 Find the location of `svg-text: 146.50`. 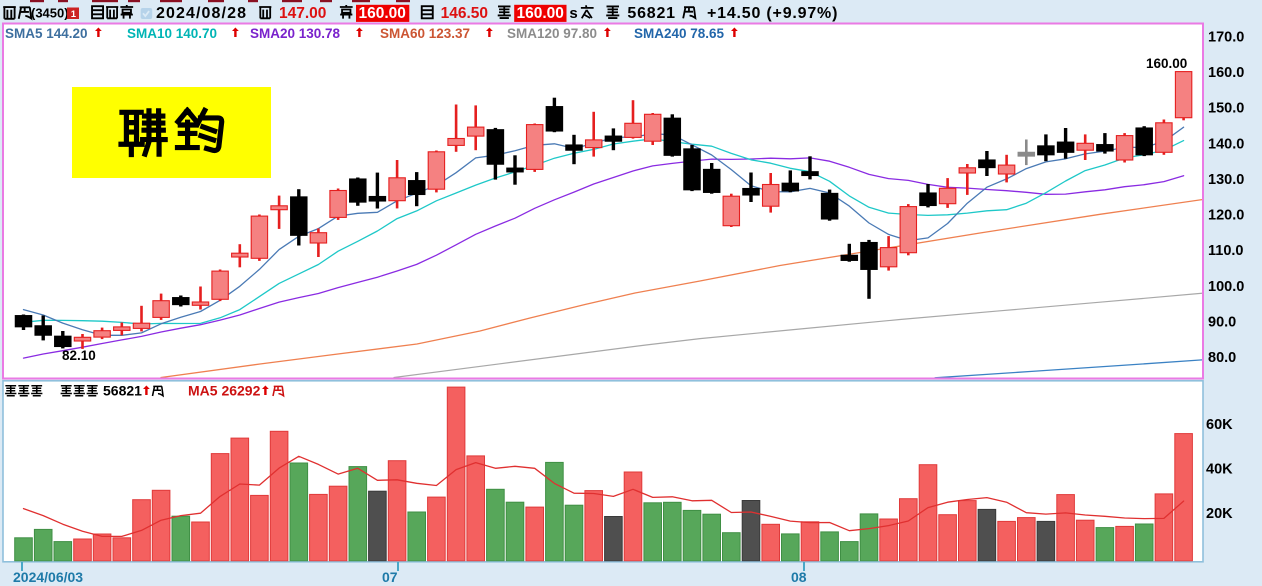

svg-text: 146.50 is located at coordinates (464, 13).